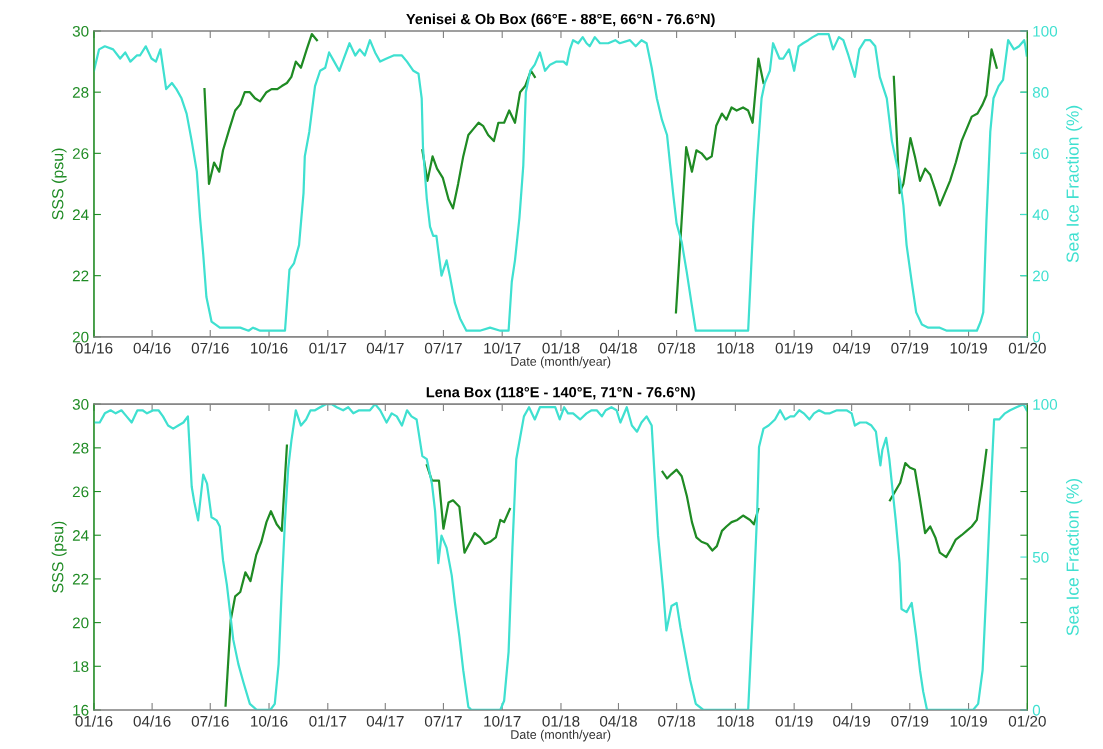  I want to click on y-tick-label: 18, so click(81, 666).